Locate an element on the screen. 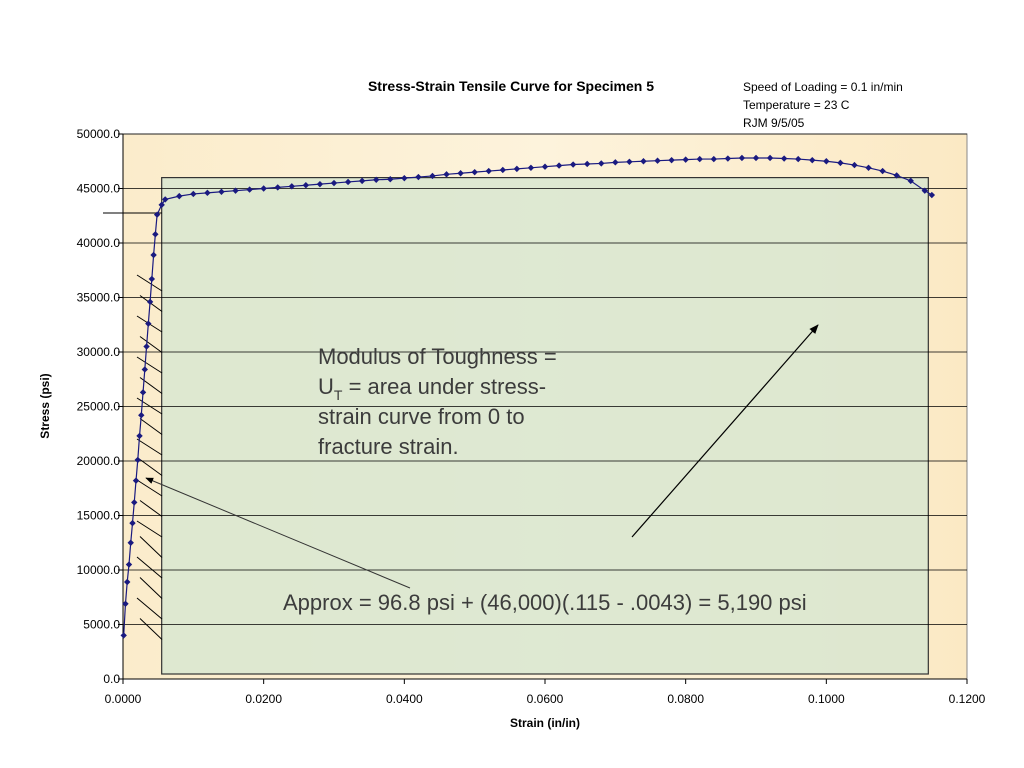  y-tick-label: 20000.0 is located at coordinates (99, 461).